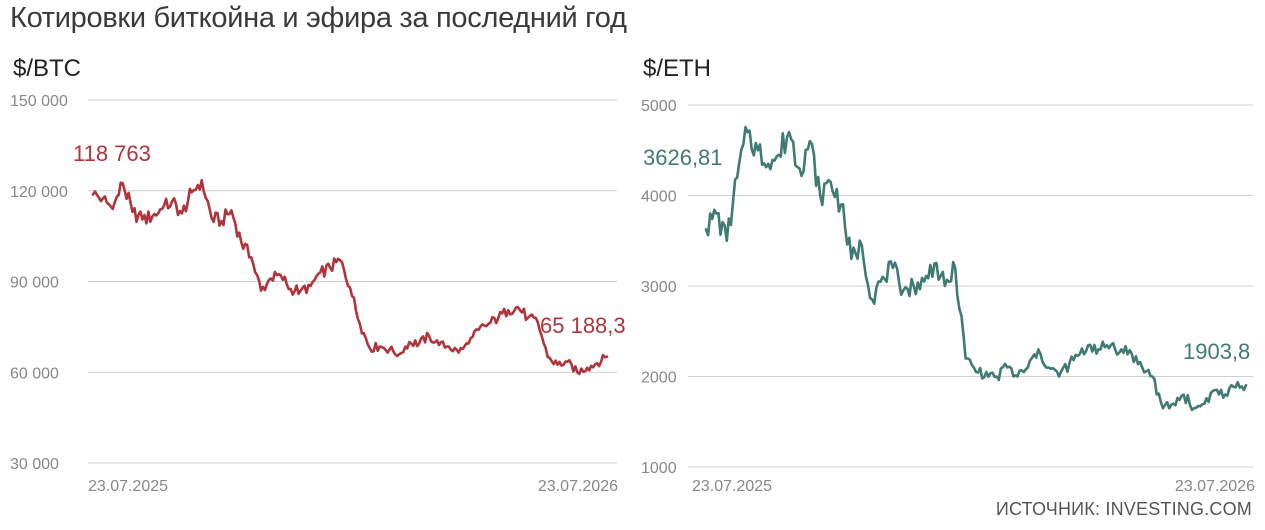 The image size is (1265, 530). I want to click on eth-x-tick-start: 23.07.2025, so click(732, 486).